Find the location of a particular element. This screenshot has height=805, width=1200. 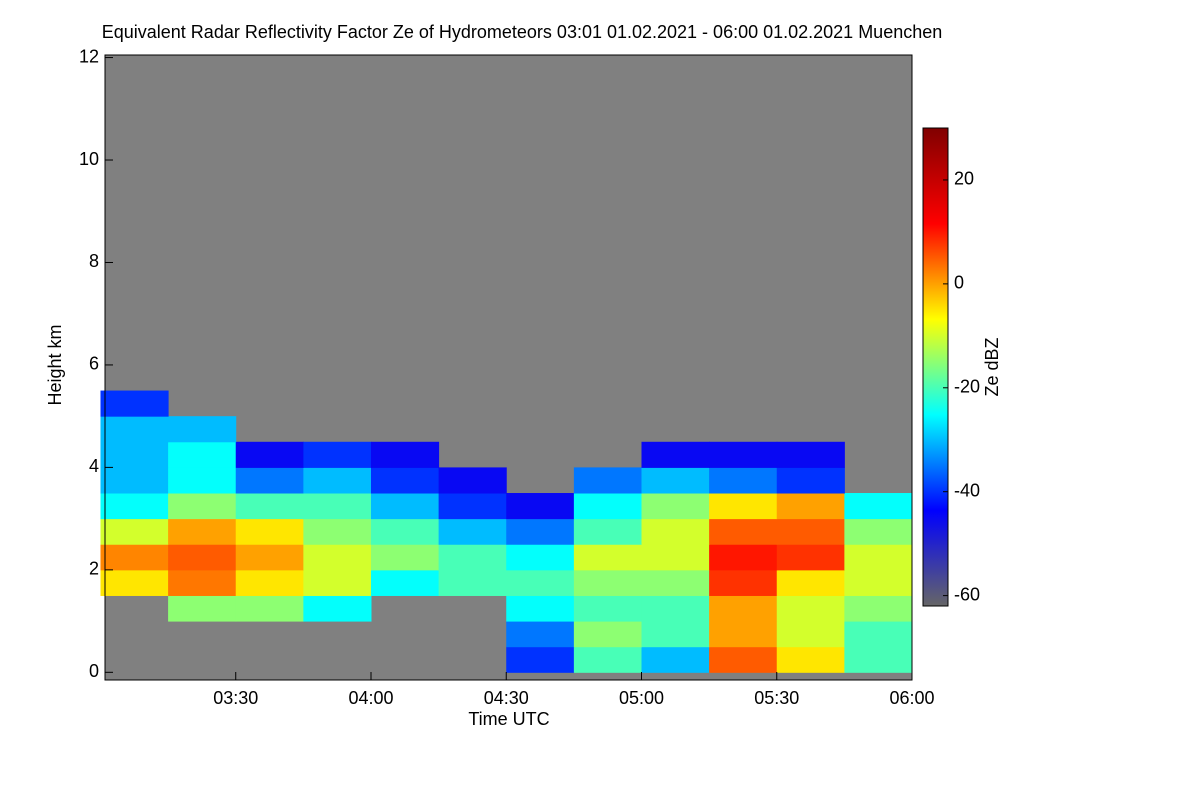

colorbar-tick-label: -40 is located at coordinates (967, 490).